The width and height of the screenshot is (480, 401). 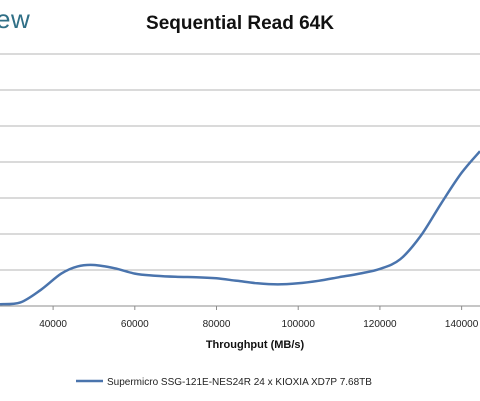 What do you see at coordinates (217, 324) in the screenshot?
I see `x-tick-label: 80000` at bounding box center [217, 324].